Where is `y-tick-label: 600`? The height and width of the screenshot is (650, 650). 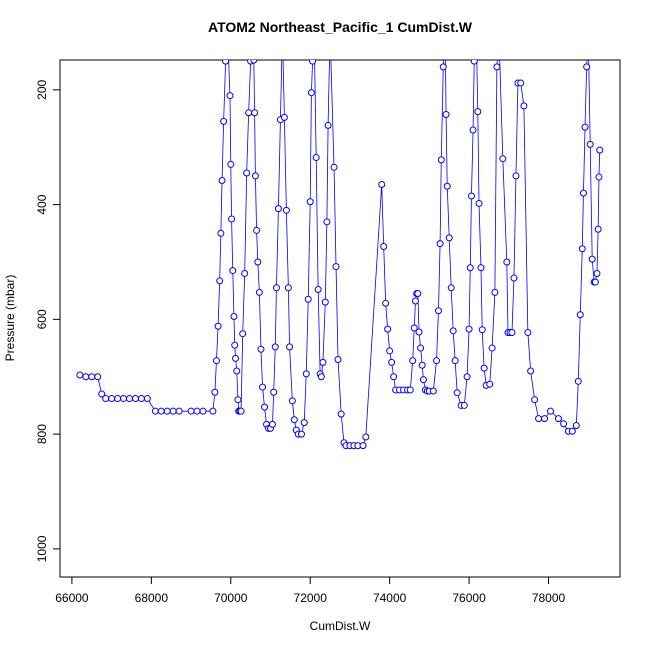
y-tick-label: 600 is located at coordinates (42, 319).